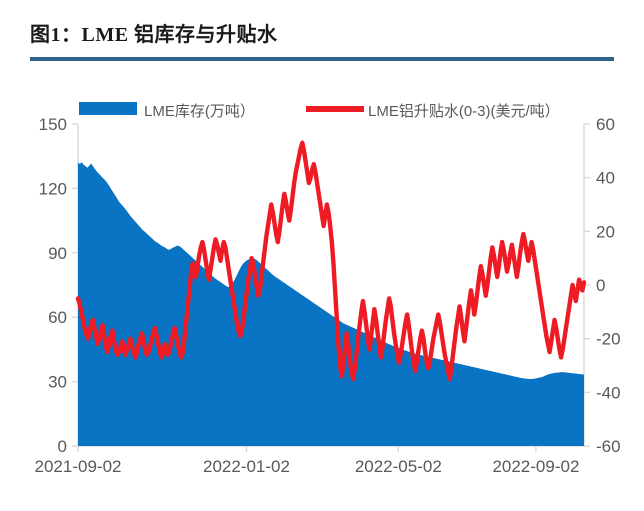  I want to click on right-axis-tick-label: 0, so click(600, 285).